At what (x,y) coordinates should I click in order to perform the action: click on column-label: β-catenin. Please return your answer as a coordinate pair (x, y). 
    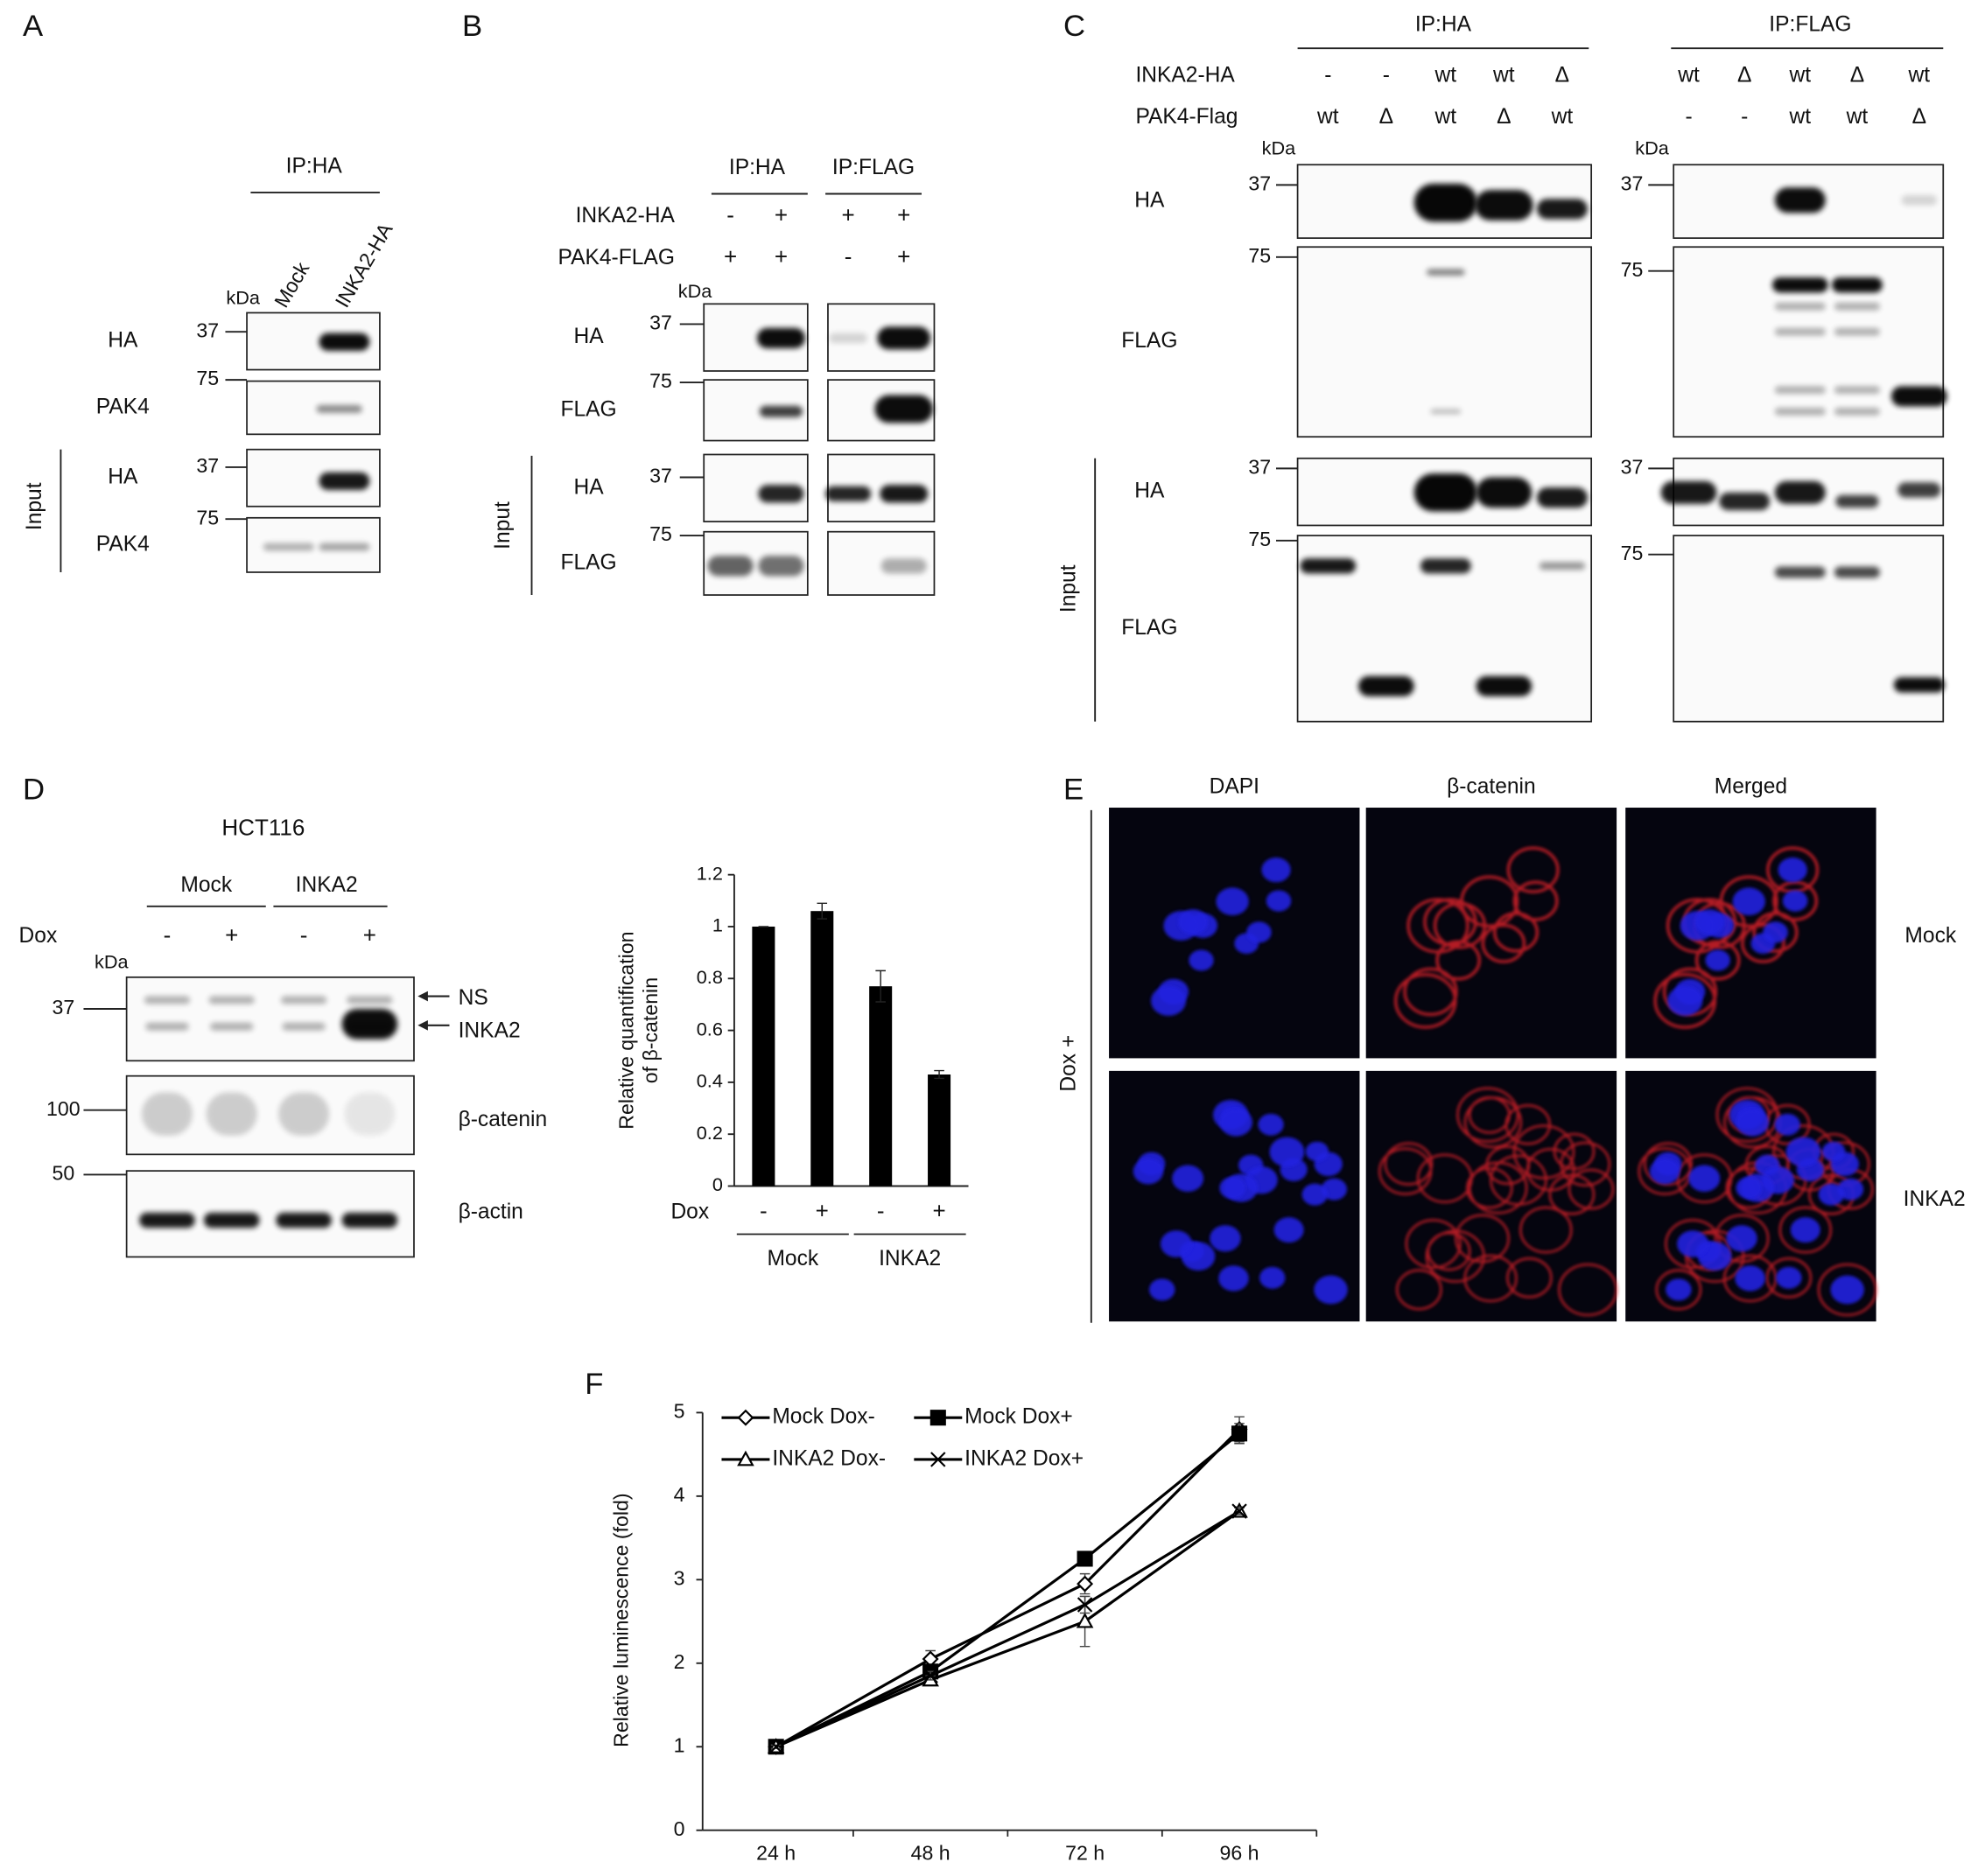
    Looking at the image, I should click on (1491, 786).